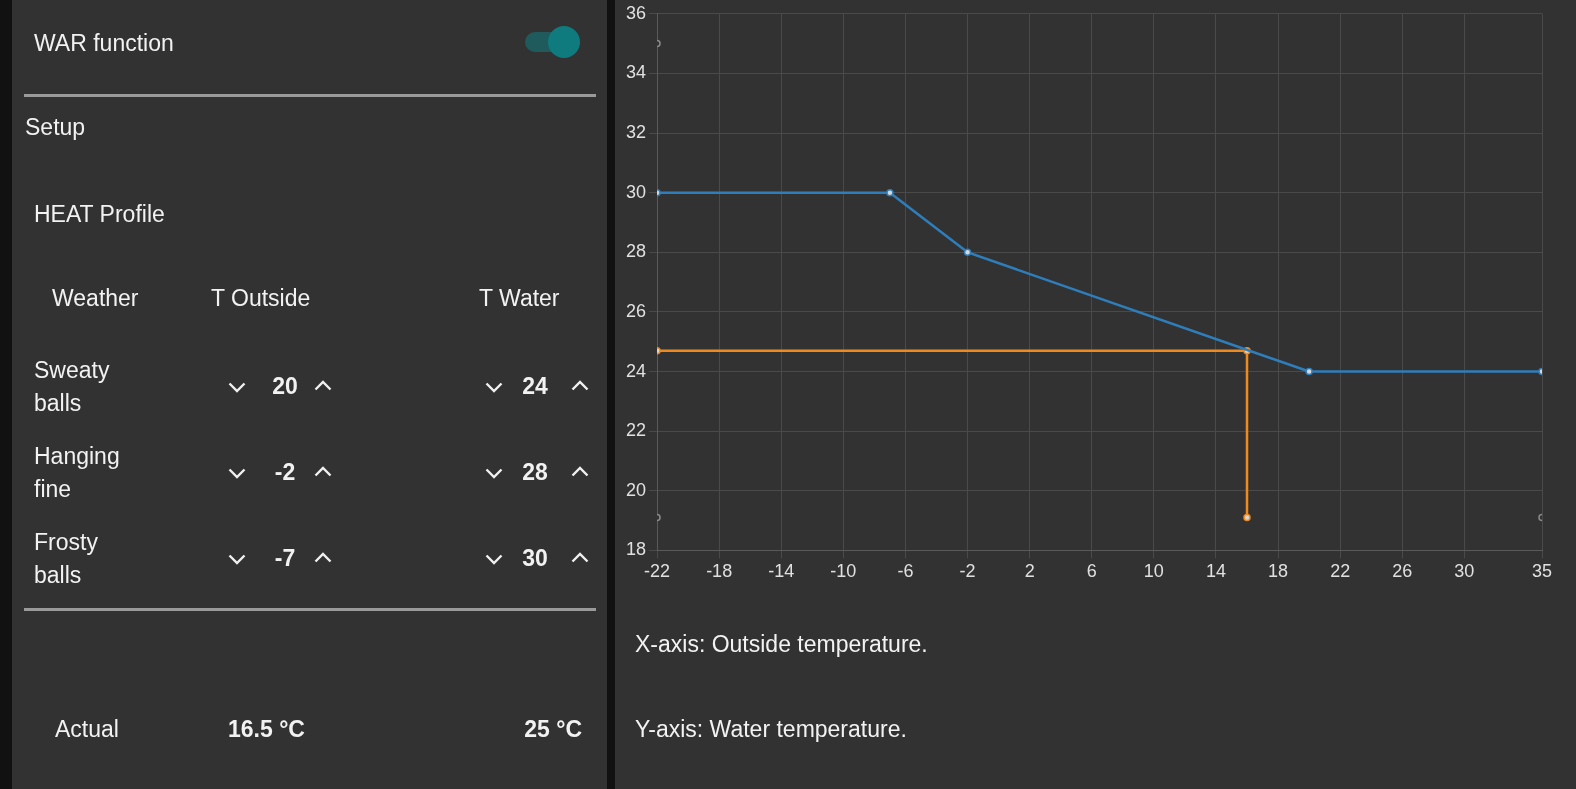  What do you see at coordinates (636, 12) in the screenshot?
I see `y-tick-label: 36` at bounding box center [636, 12].